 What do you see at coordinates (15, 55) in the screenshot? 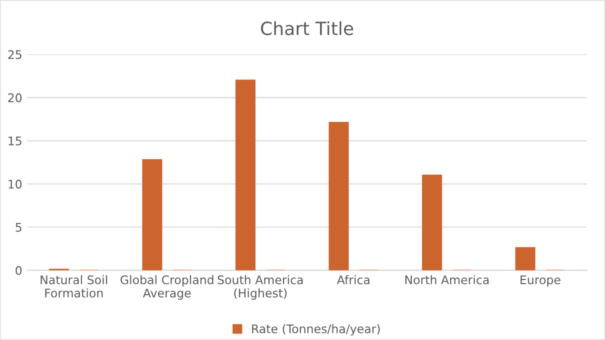
I see `y-tick-label: 25` at bounding box center [15, 55].